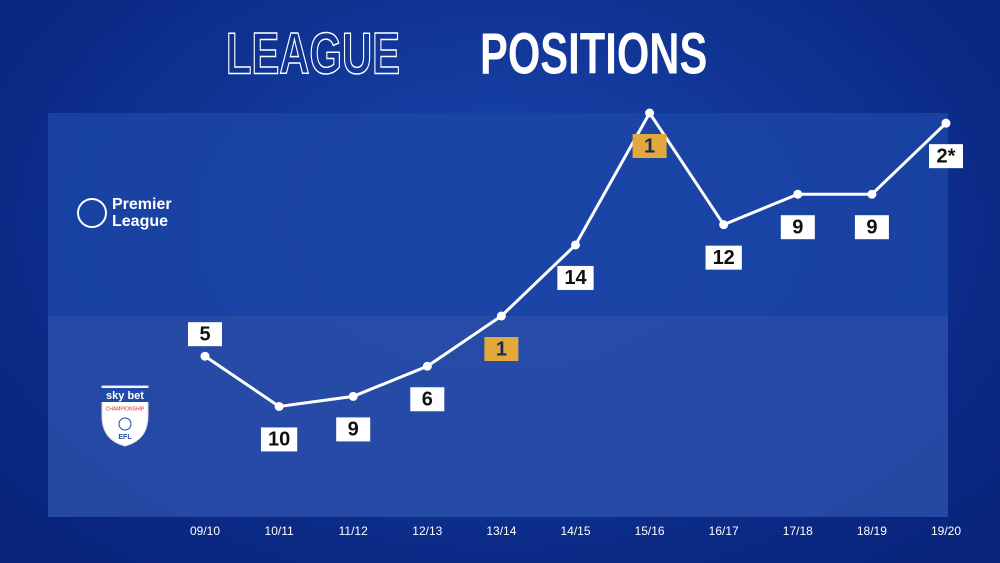 Image resolution: width=1000 pixels, height=563 pixels. Describe the element at coordinates (142, 213) in the screenshot. I see `premier-league-logo: Premier League` at that location.